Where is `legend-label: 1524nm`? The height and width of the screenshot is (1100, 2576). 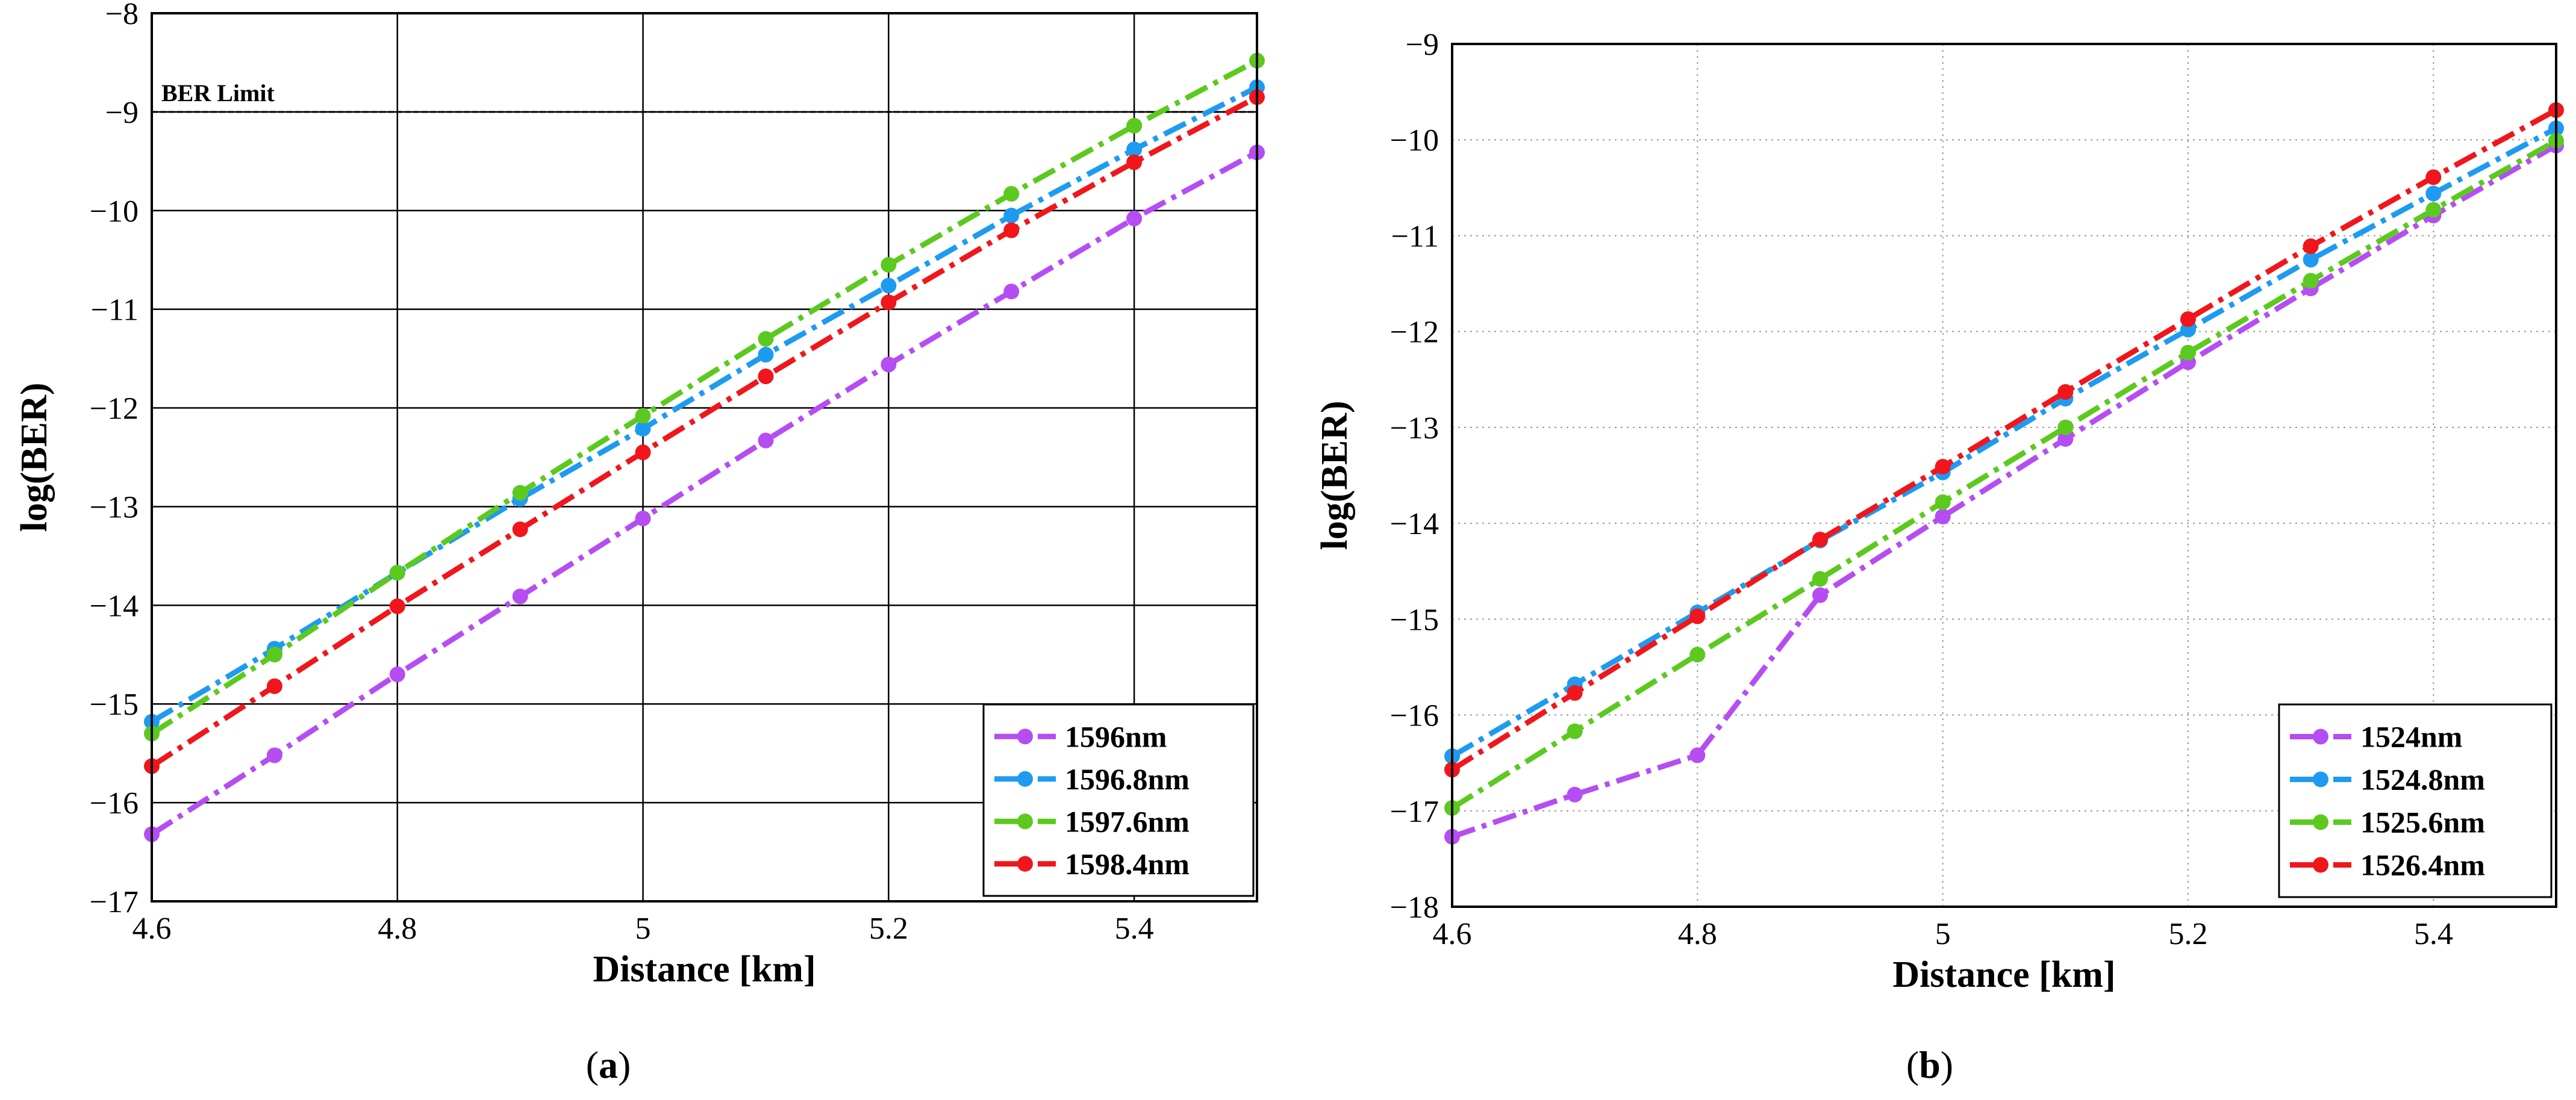
legend-label: 1524nm is located at coordinates (2411, 737).